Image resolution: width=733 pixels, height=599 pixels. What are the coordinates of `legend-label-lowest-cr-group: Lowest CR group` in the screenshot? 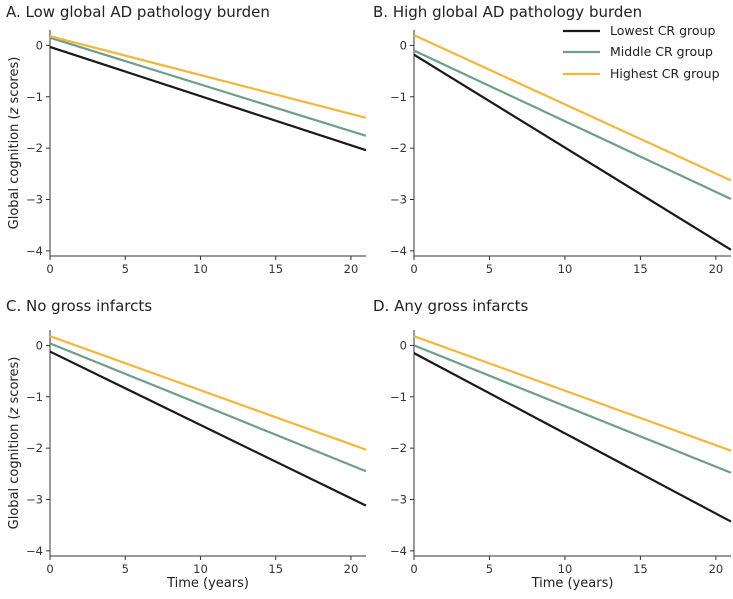 It's located at (662, 30).